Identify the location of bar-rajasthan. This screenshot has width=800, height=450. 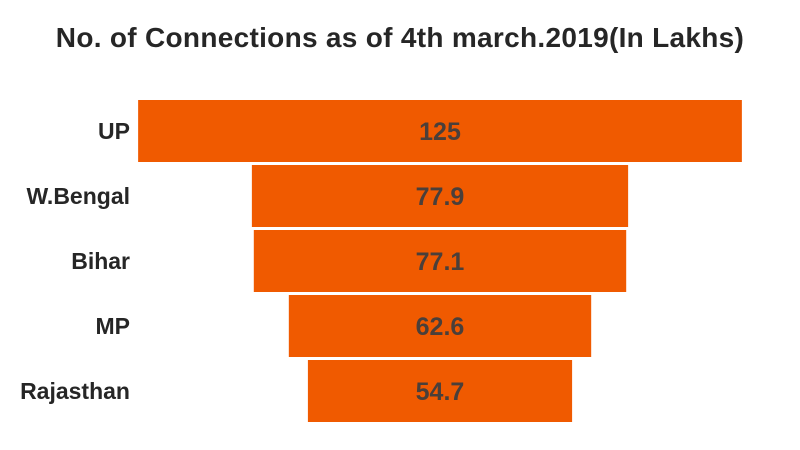
(440, 391).